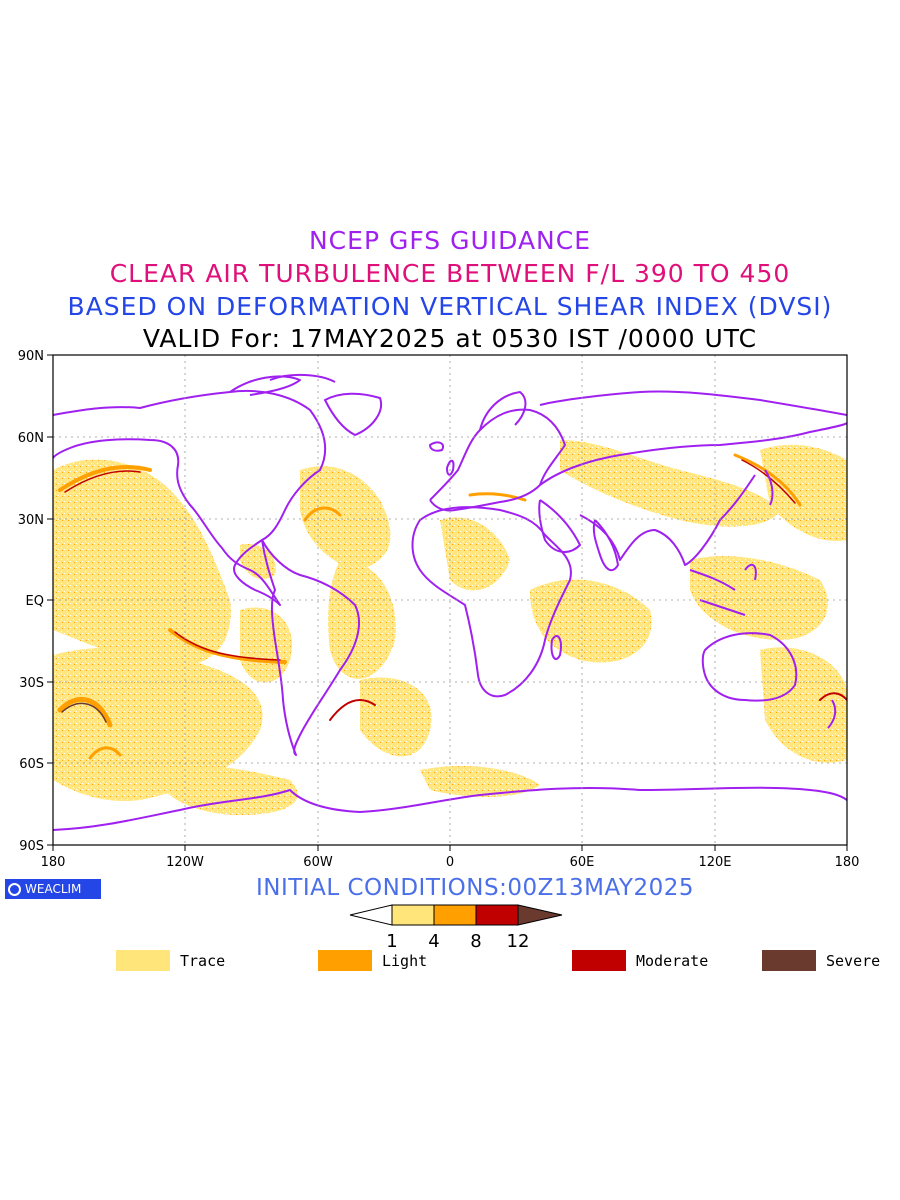 The width and height of the screenshot is (900, 1200). I want to click on lon-label: 60E, so click(582, 862).